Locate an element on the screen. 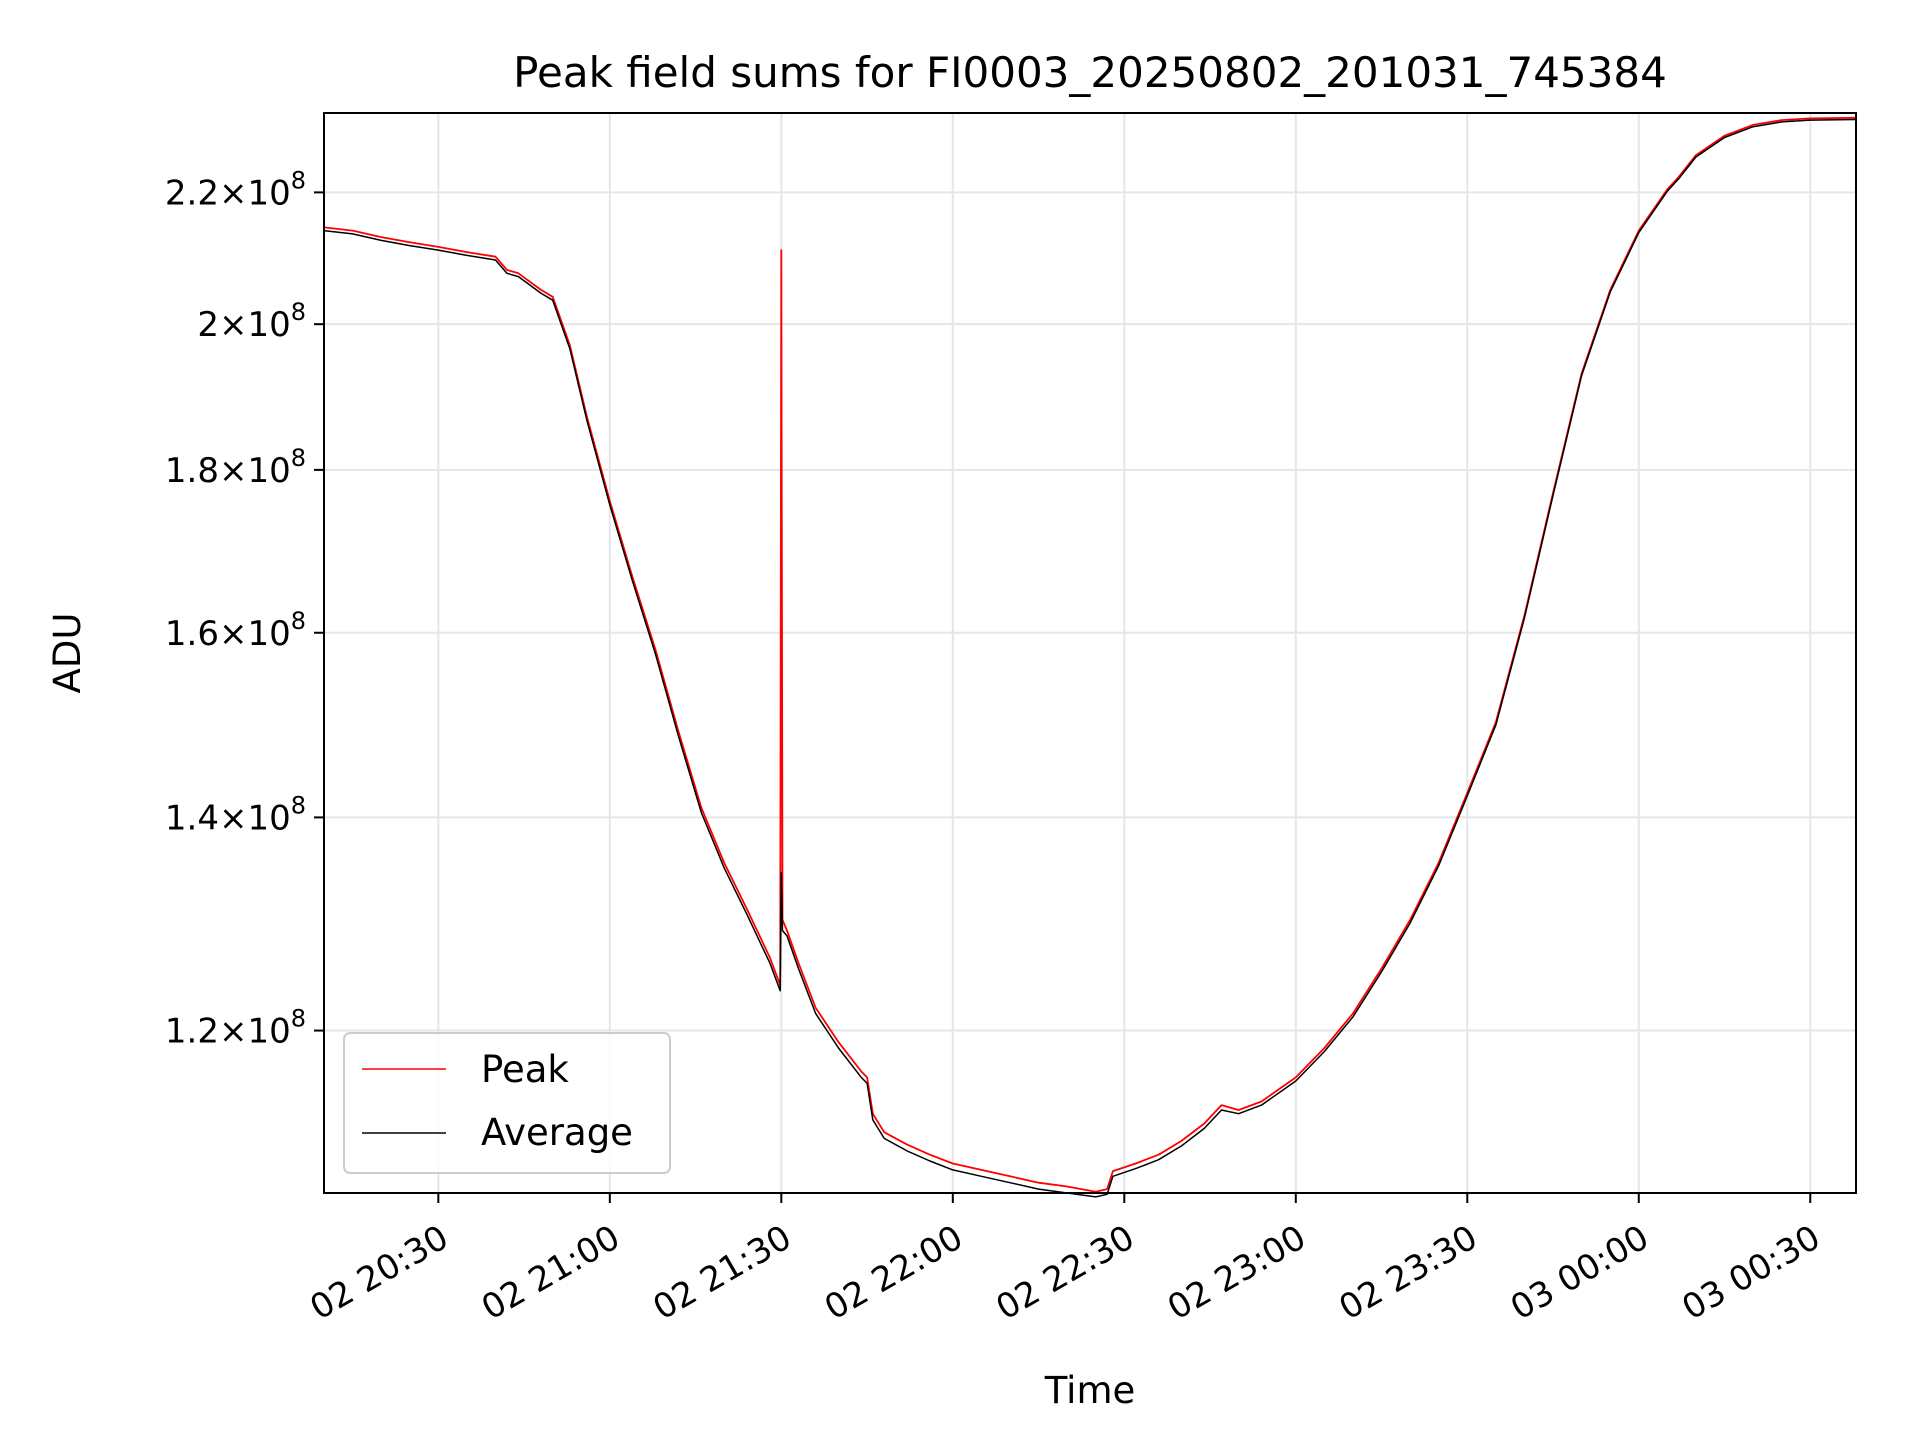 This screenshot has height=1440, width=1920. y-tick-label: 2×108 is located at coordinates (251, 321).